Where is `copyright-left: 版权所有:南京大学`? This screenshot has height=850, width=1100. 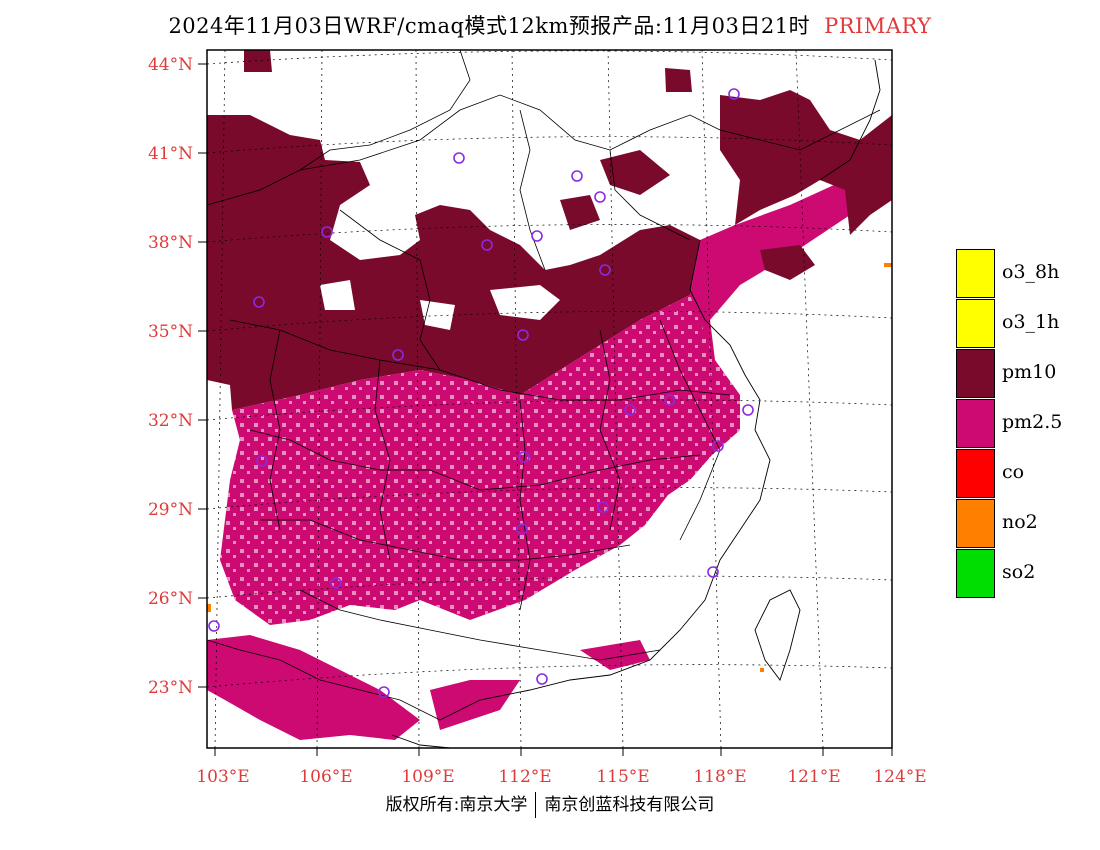
copyright-left: 版权所有:南京大学 is located at coordinates (456, 805).